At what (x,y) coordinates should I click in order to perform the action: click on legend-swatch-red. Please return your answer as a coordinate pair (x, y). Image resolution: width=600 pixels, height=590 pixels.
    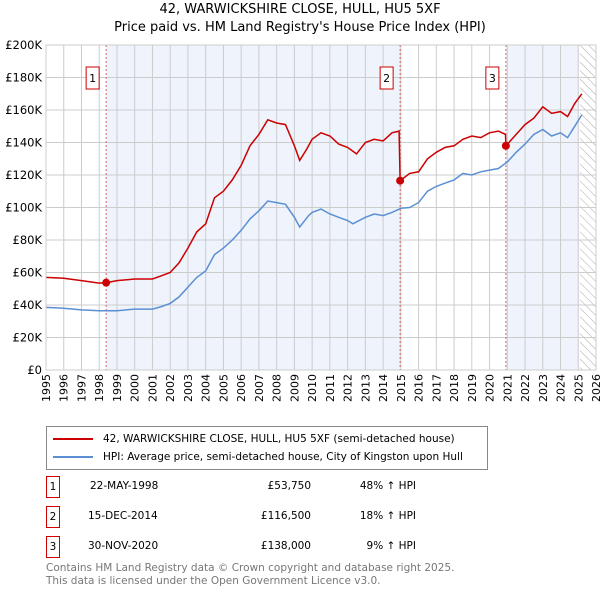
    Looking at the image, I should click on (73, 439).